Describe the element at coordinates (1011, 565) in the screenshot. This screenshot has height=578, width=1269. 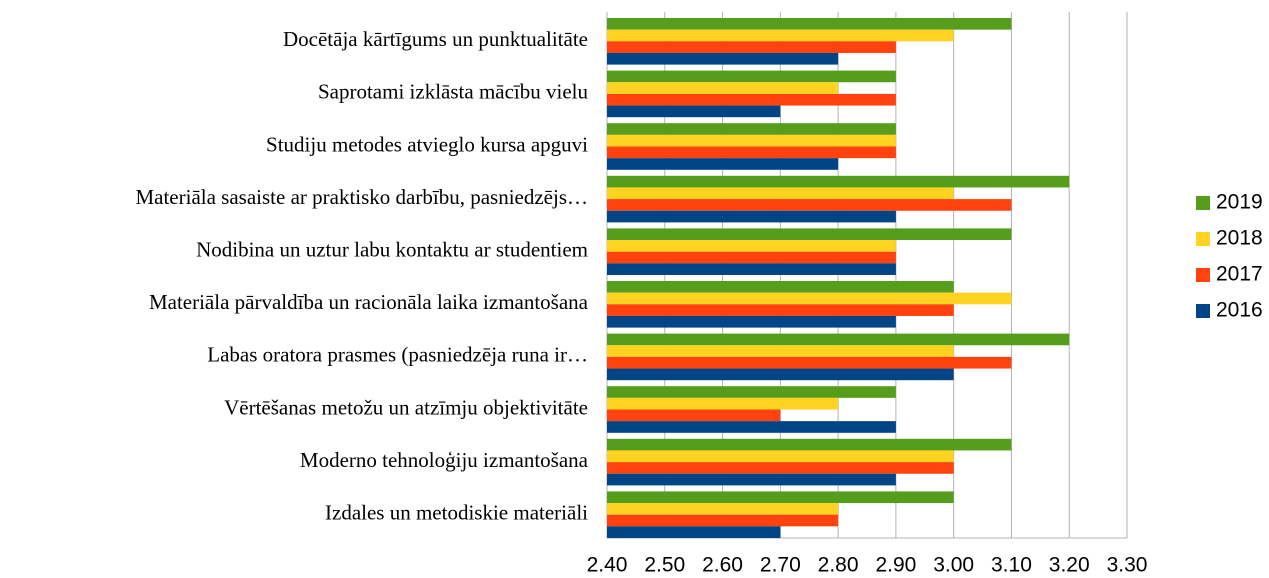
I see `x-tick-label: 3.10` at that location.